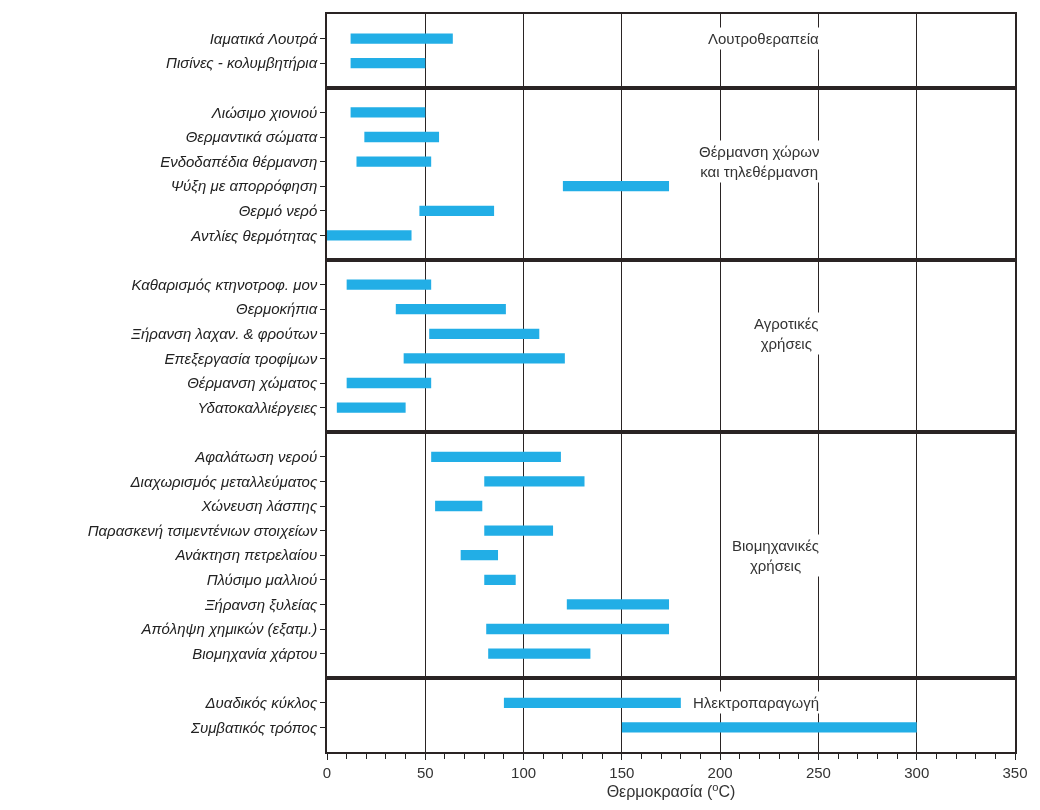 The height and width of the screenshot is (810, 1040). Describe the element at coordinates (241, 358) in the screenshot. I see `y-tick-label: Επεξεργασία τροφίμων` at that location.